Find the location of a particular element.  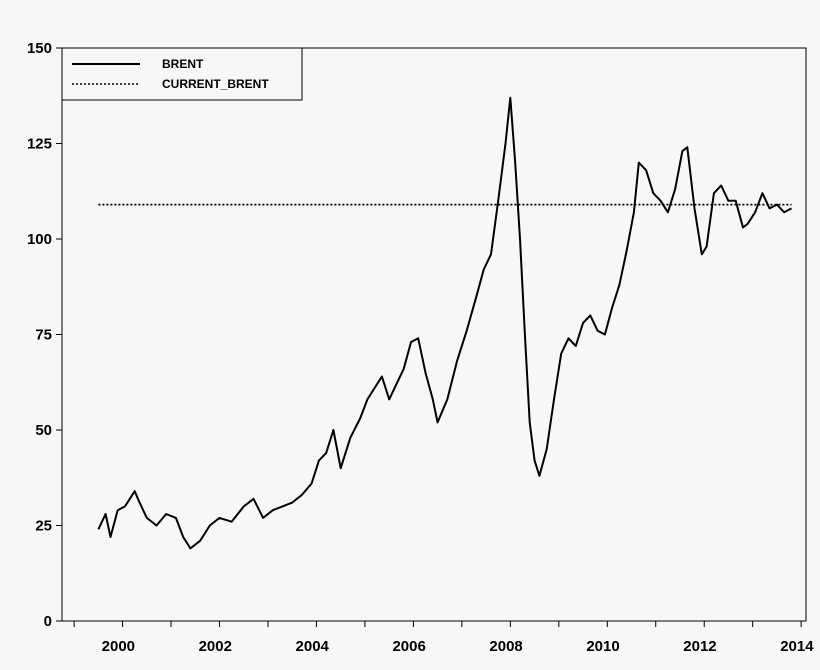

y-axis: 0 25 50 75 100 125 150 is located at coordinates (44, 335).